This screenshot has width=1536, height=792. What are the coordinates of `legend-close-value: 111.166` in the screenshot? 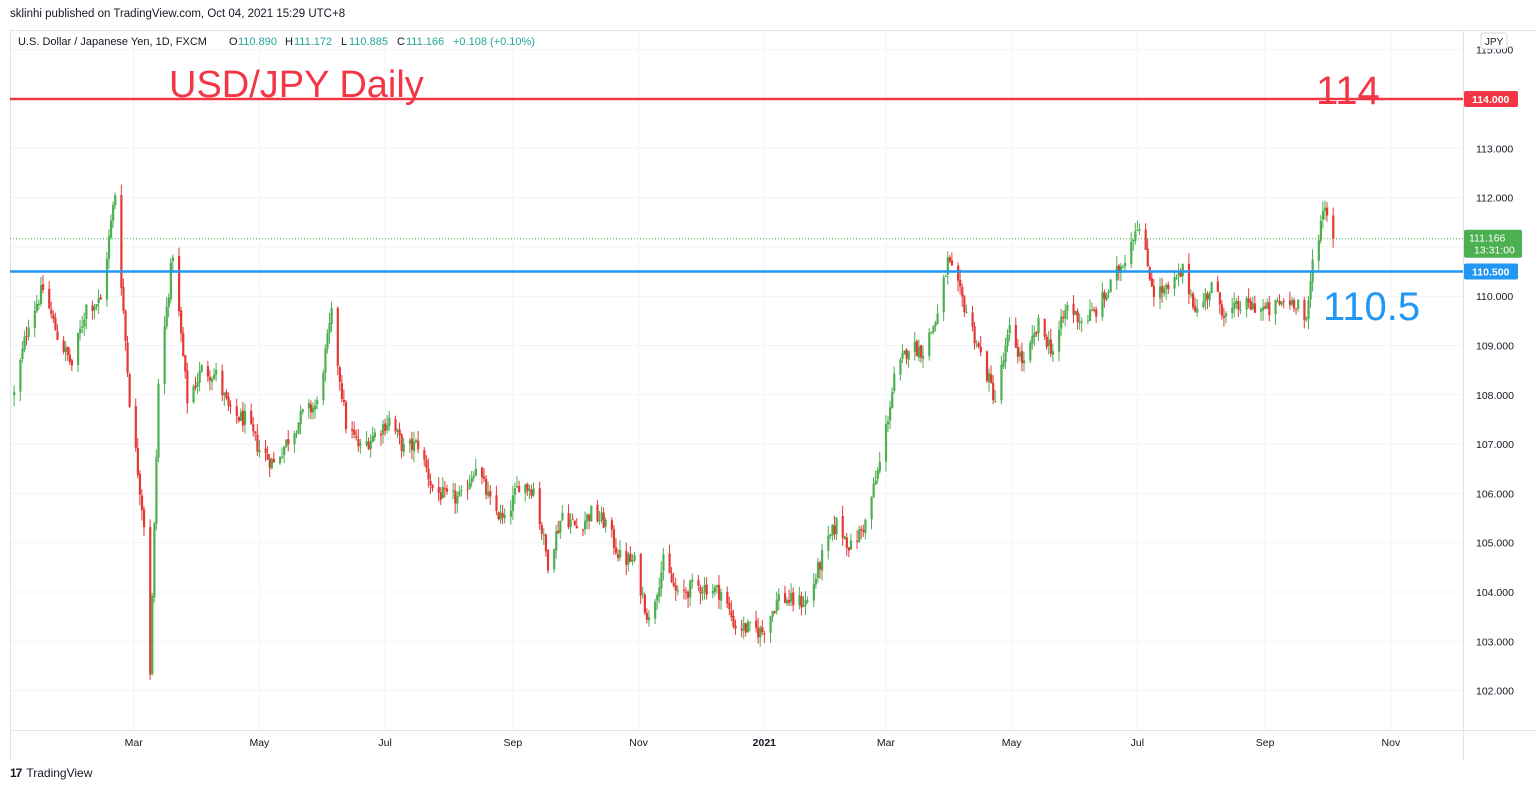 It's located at (425, 42).